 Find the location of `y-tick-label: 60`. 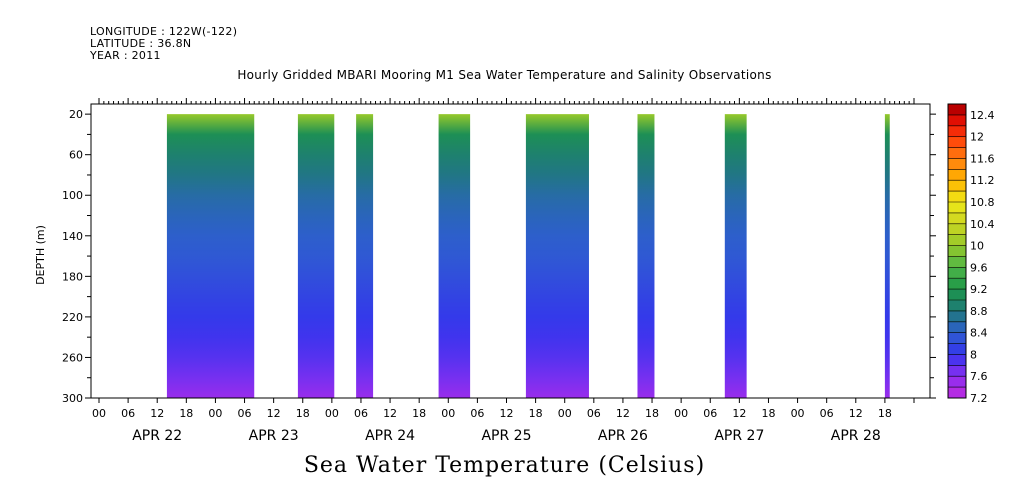

y-tick-label: 60 is located at coordinates (76, 155).